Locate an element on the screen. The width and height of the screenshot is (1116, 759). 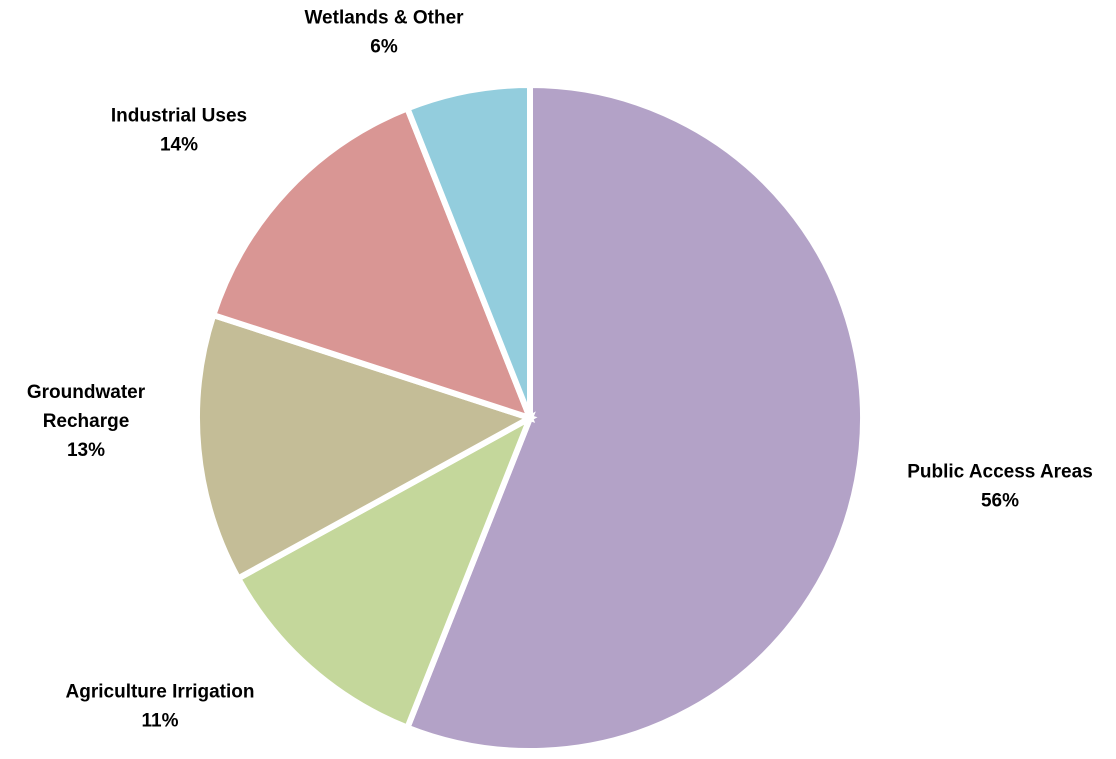
category-label: Recharge is located at coordinates (86, 421).